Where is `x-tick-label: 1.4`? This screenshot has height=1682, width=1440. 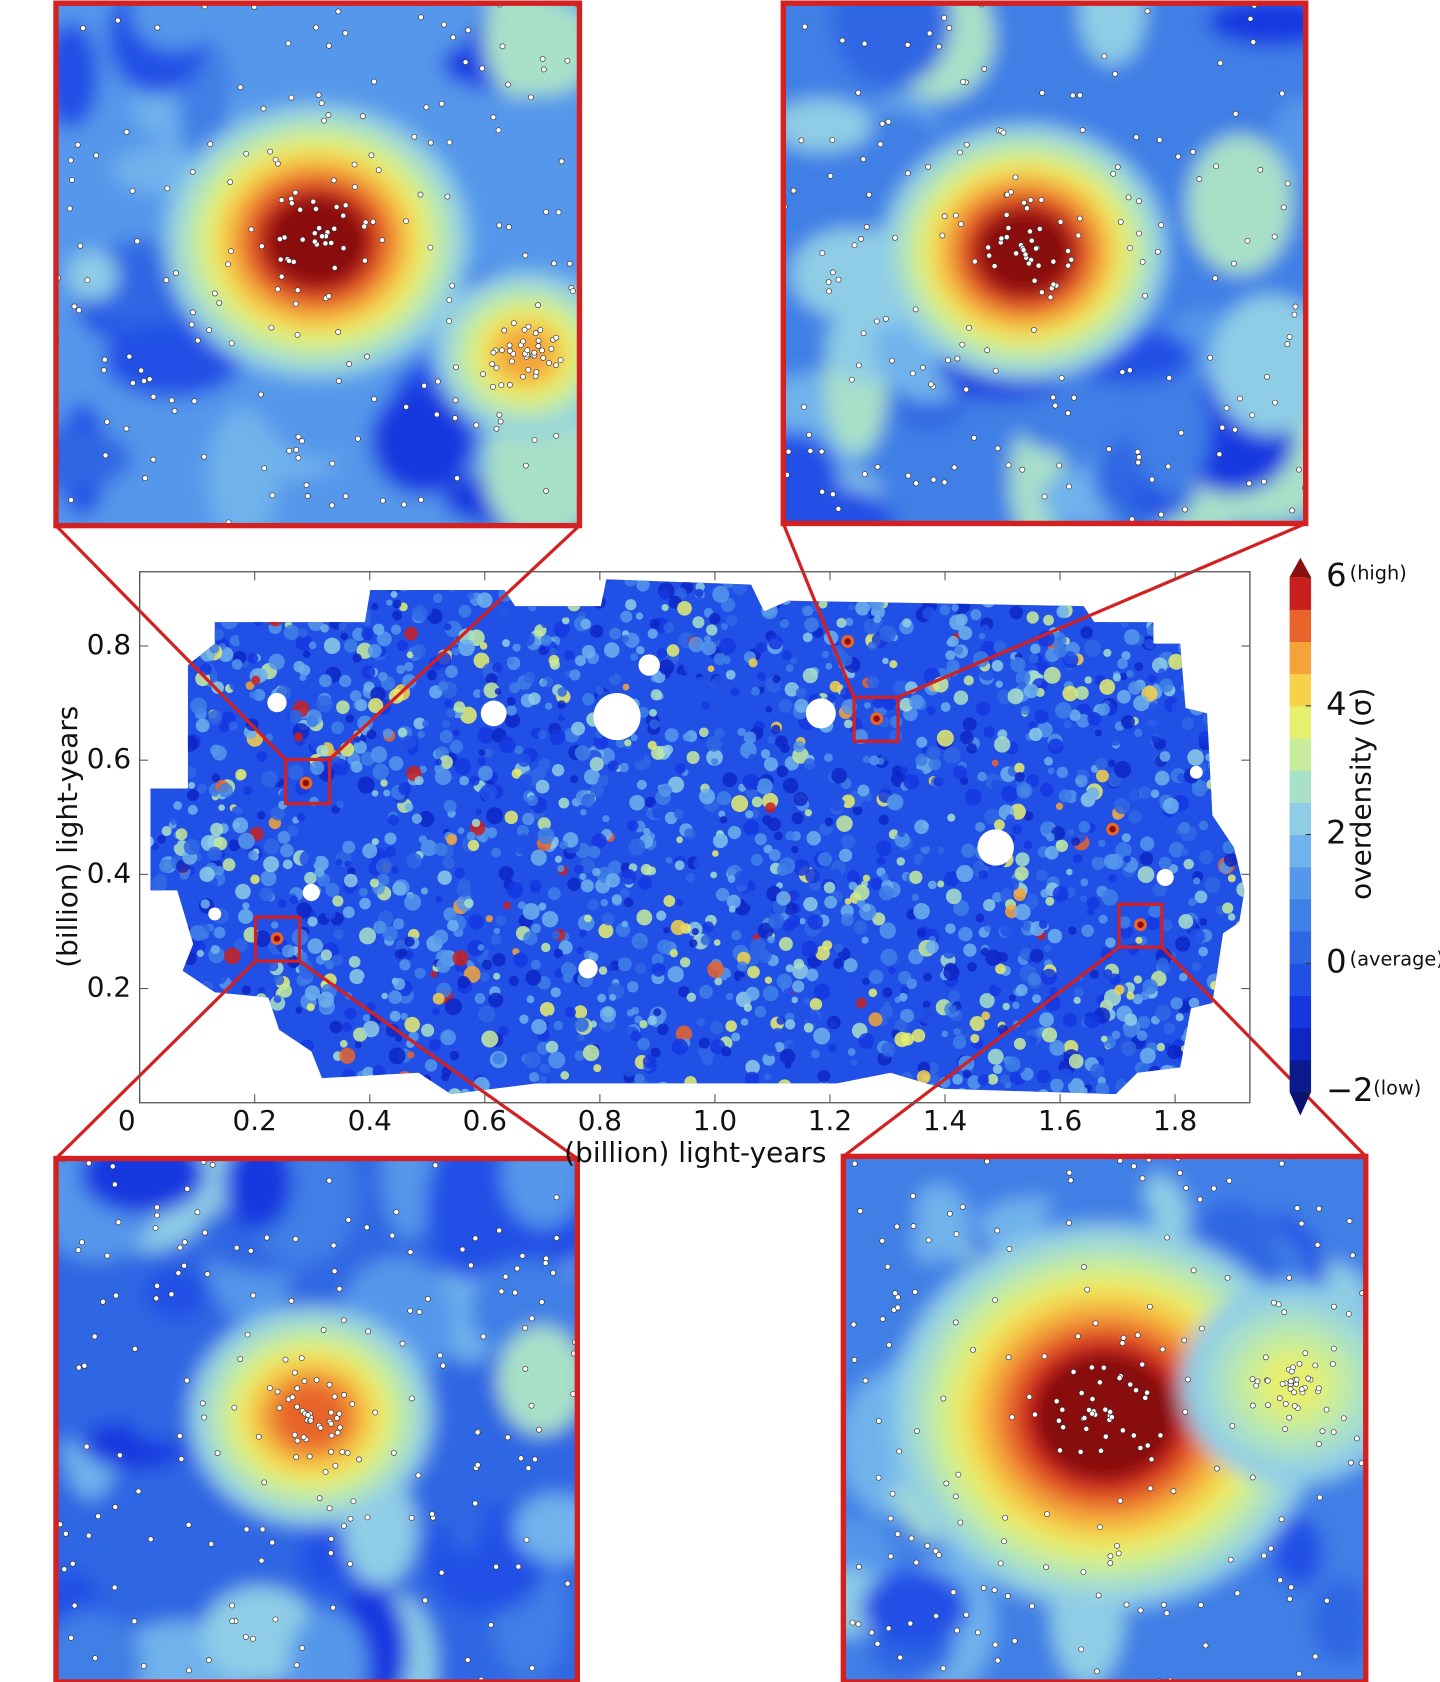
x-tick-label: 1.4 is located at coordinates (945, 1120).